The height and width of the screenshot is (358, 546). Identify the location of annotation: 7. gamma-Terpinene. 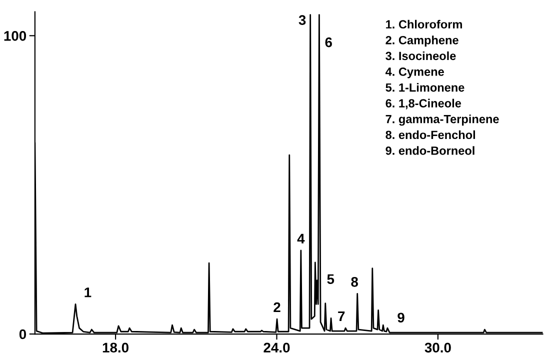
(442, 120).